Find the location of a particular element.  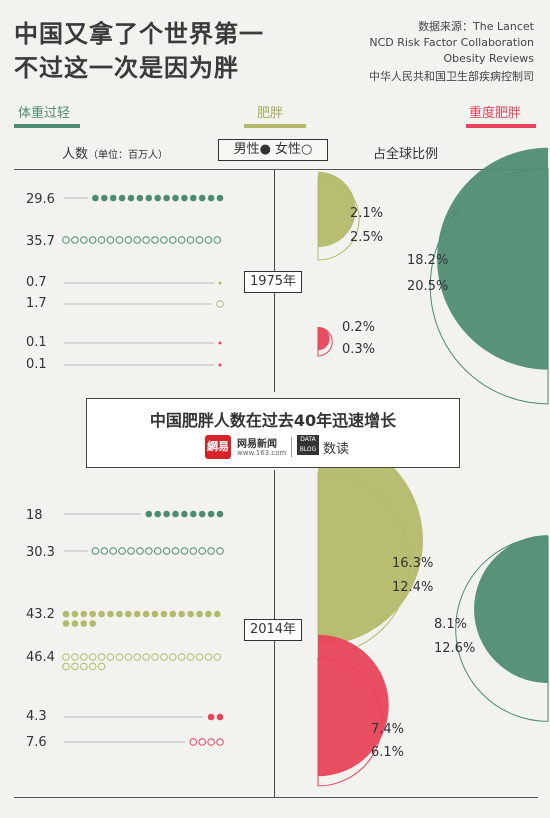

count-1975-underweight-female: 35.7 is located at coordinates (40, 241).